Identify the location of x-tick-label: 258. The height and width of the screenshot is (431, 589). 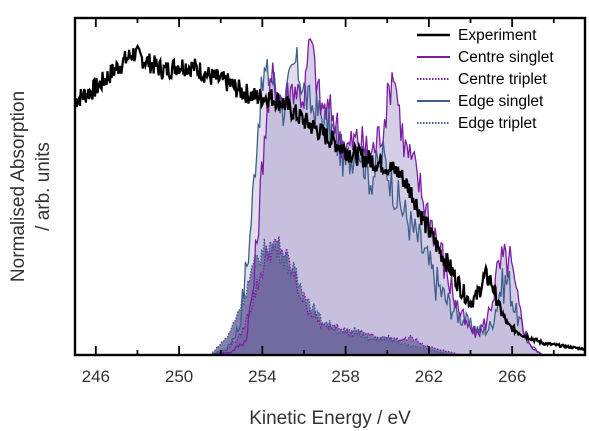
(345, 376).